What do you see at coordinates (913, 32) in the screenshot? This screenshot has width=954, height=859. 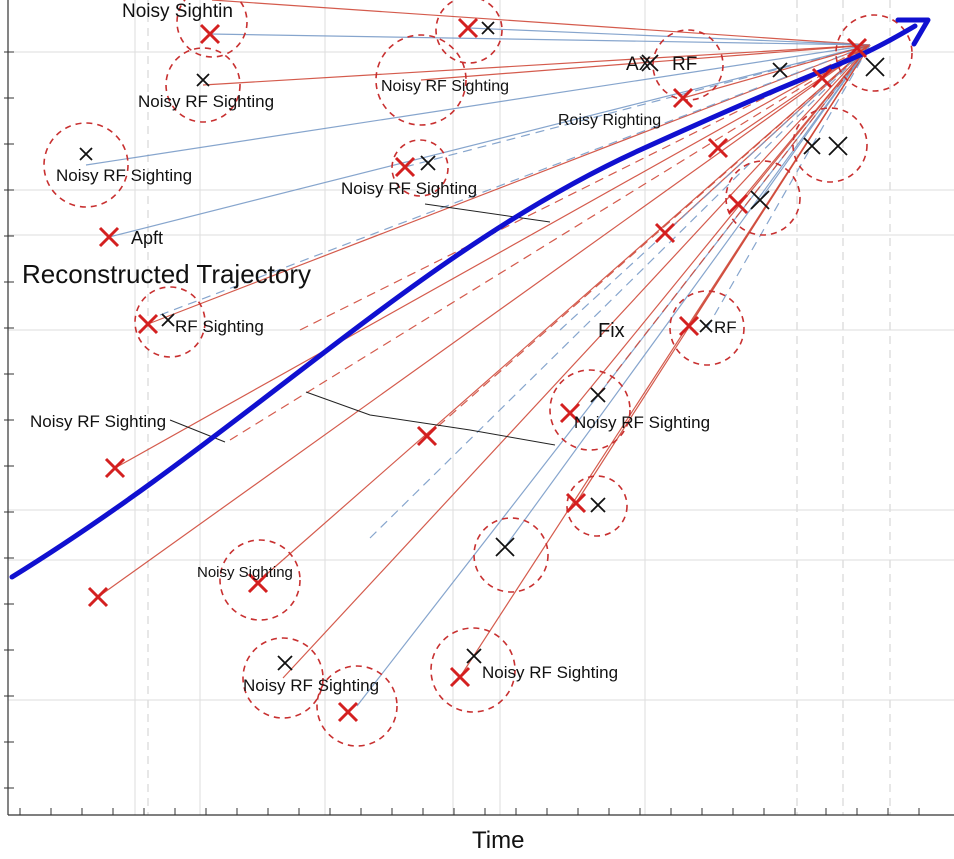 I see `arrowhead-icon` at bounding box center [913, 32].